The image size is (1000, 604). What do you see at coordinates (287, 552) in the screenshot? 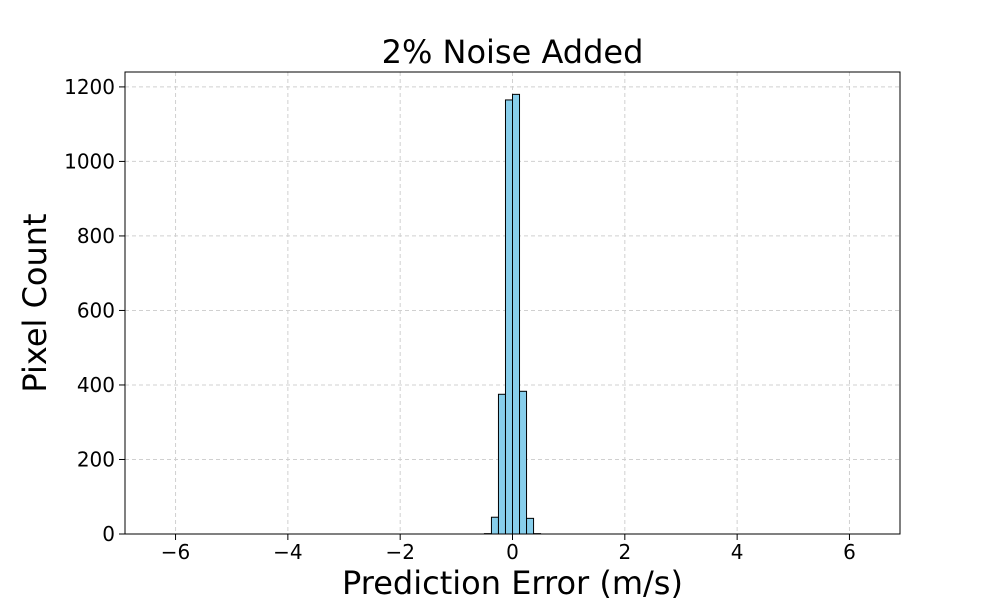
I see `x-tick-label: −4` at bounding box center [287, 552].